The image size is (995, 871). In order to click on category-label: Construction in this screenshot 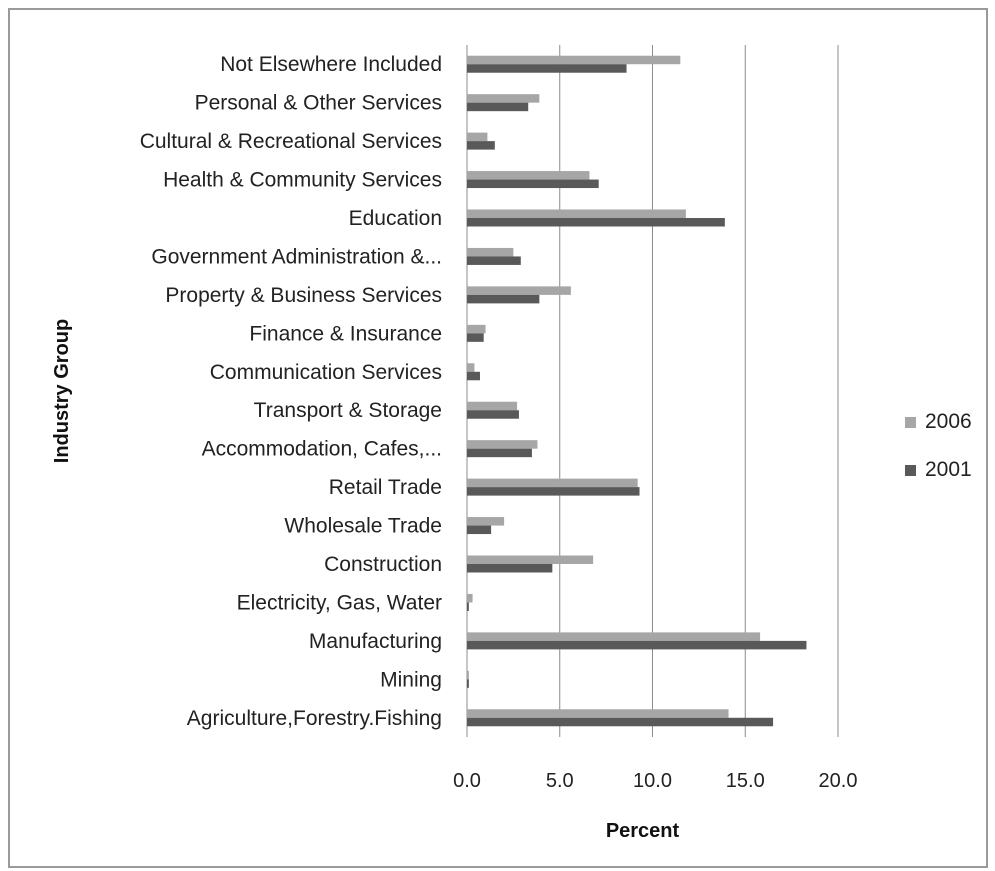, I will do `click(383, 564)`.